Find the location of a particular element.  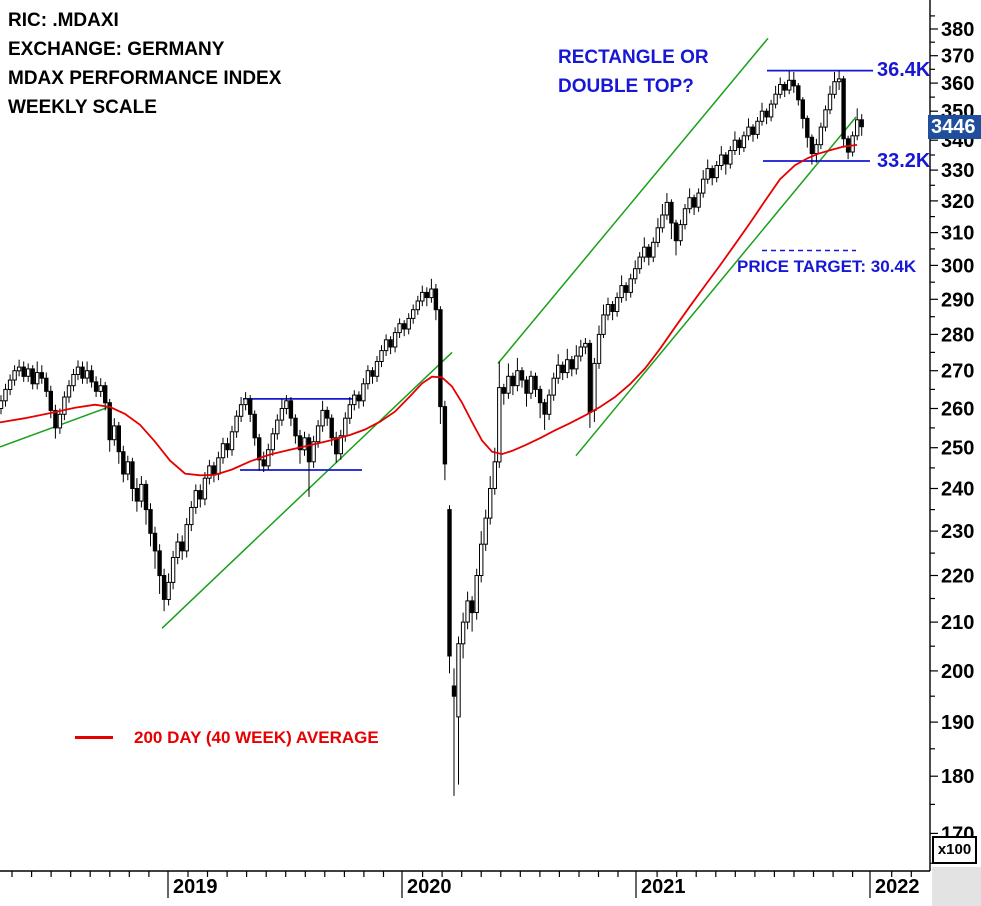

svg-text: 180 is located at coordinates (957, 777).